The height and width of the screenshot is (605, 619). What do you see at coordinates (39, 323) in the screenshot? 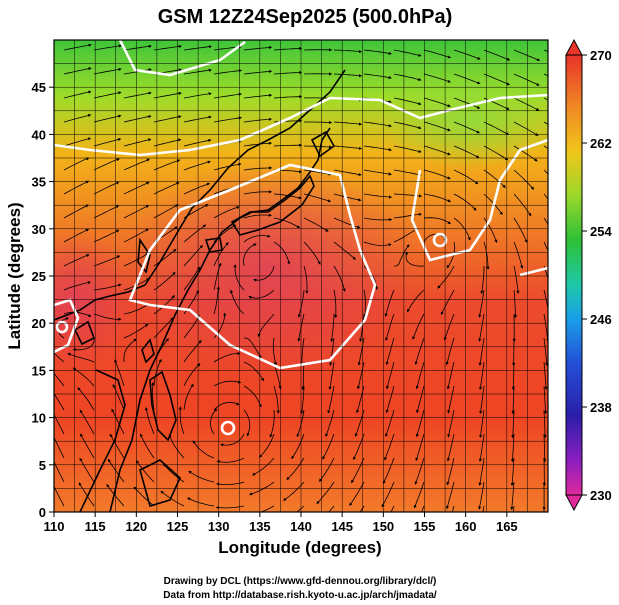
I see `y-tick-label: 20` at bounding box center [39, 323].